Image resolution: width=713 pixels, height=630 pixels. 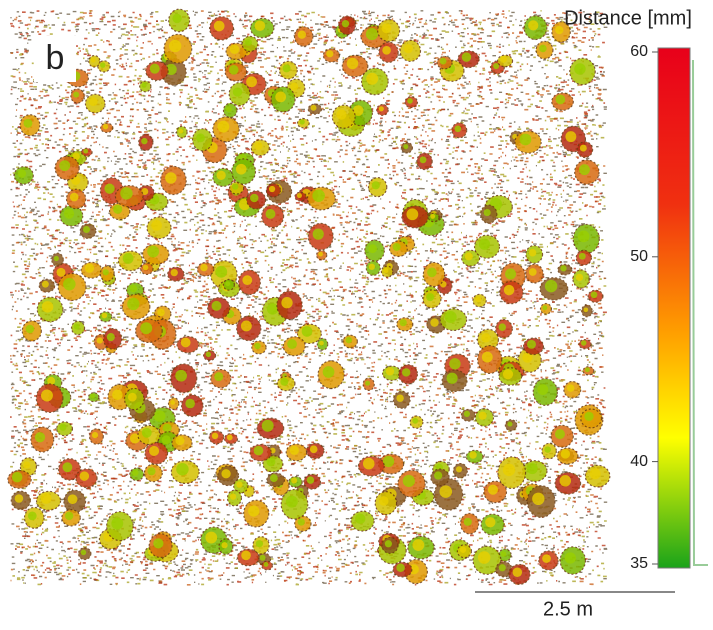 I want to click on panel-label: b, so click(x=55, y=58).